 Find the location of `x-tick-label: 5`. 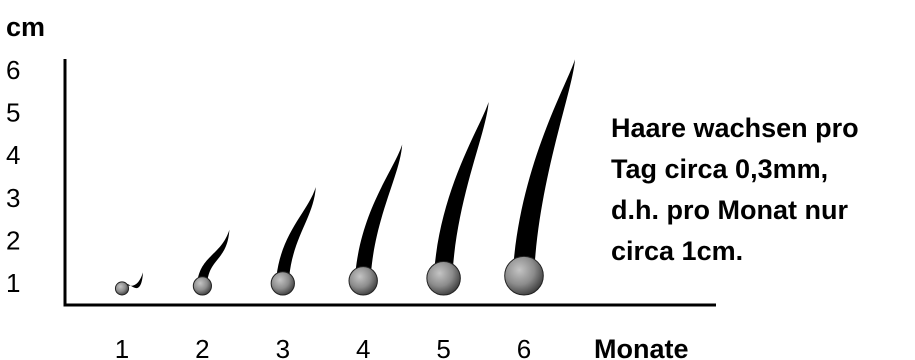

x-tick-label: 5 is located at coordinates (443, 347).